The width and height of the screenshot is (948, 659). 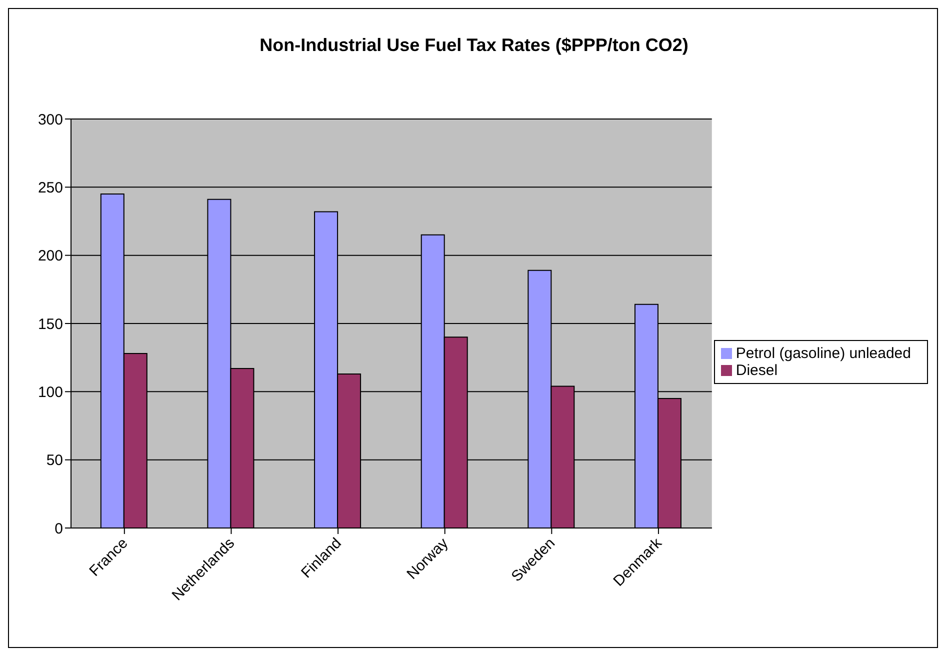 What do you see at coordinates (50, 392) in the screenshot?
I see `y-tick-label: 100` at bounding box center [50, 392].